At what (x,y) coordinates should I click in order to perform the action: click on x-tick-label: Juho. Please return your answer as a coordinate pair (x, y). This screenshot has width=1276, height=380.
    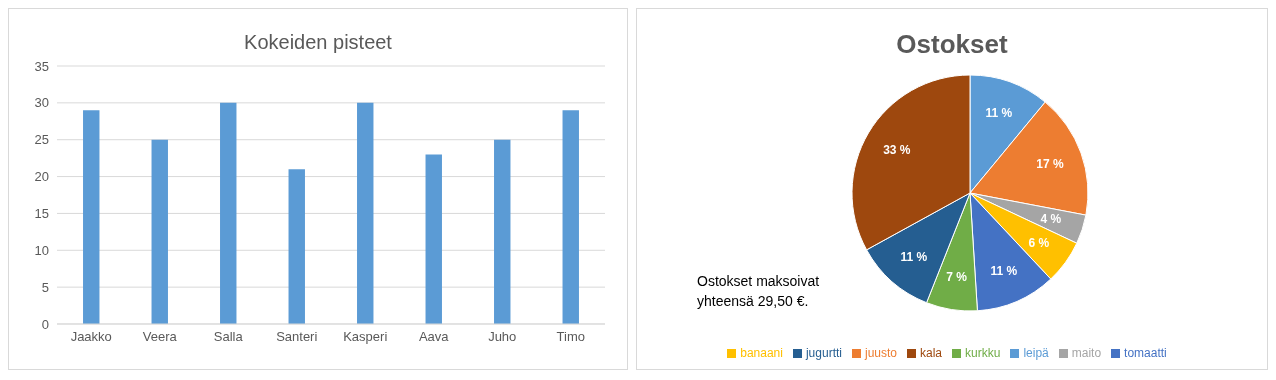
    Looking at the image, I should click on (502, 337).